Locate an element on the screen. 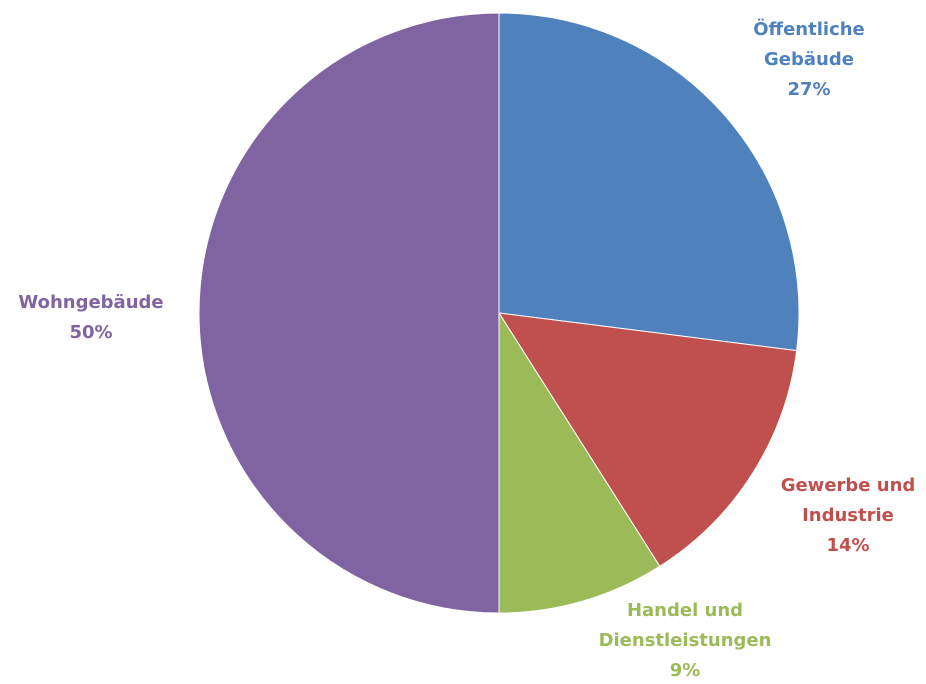  pie-label-line: Industrie is located at coordinates (848, 515).